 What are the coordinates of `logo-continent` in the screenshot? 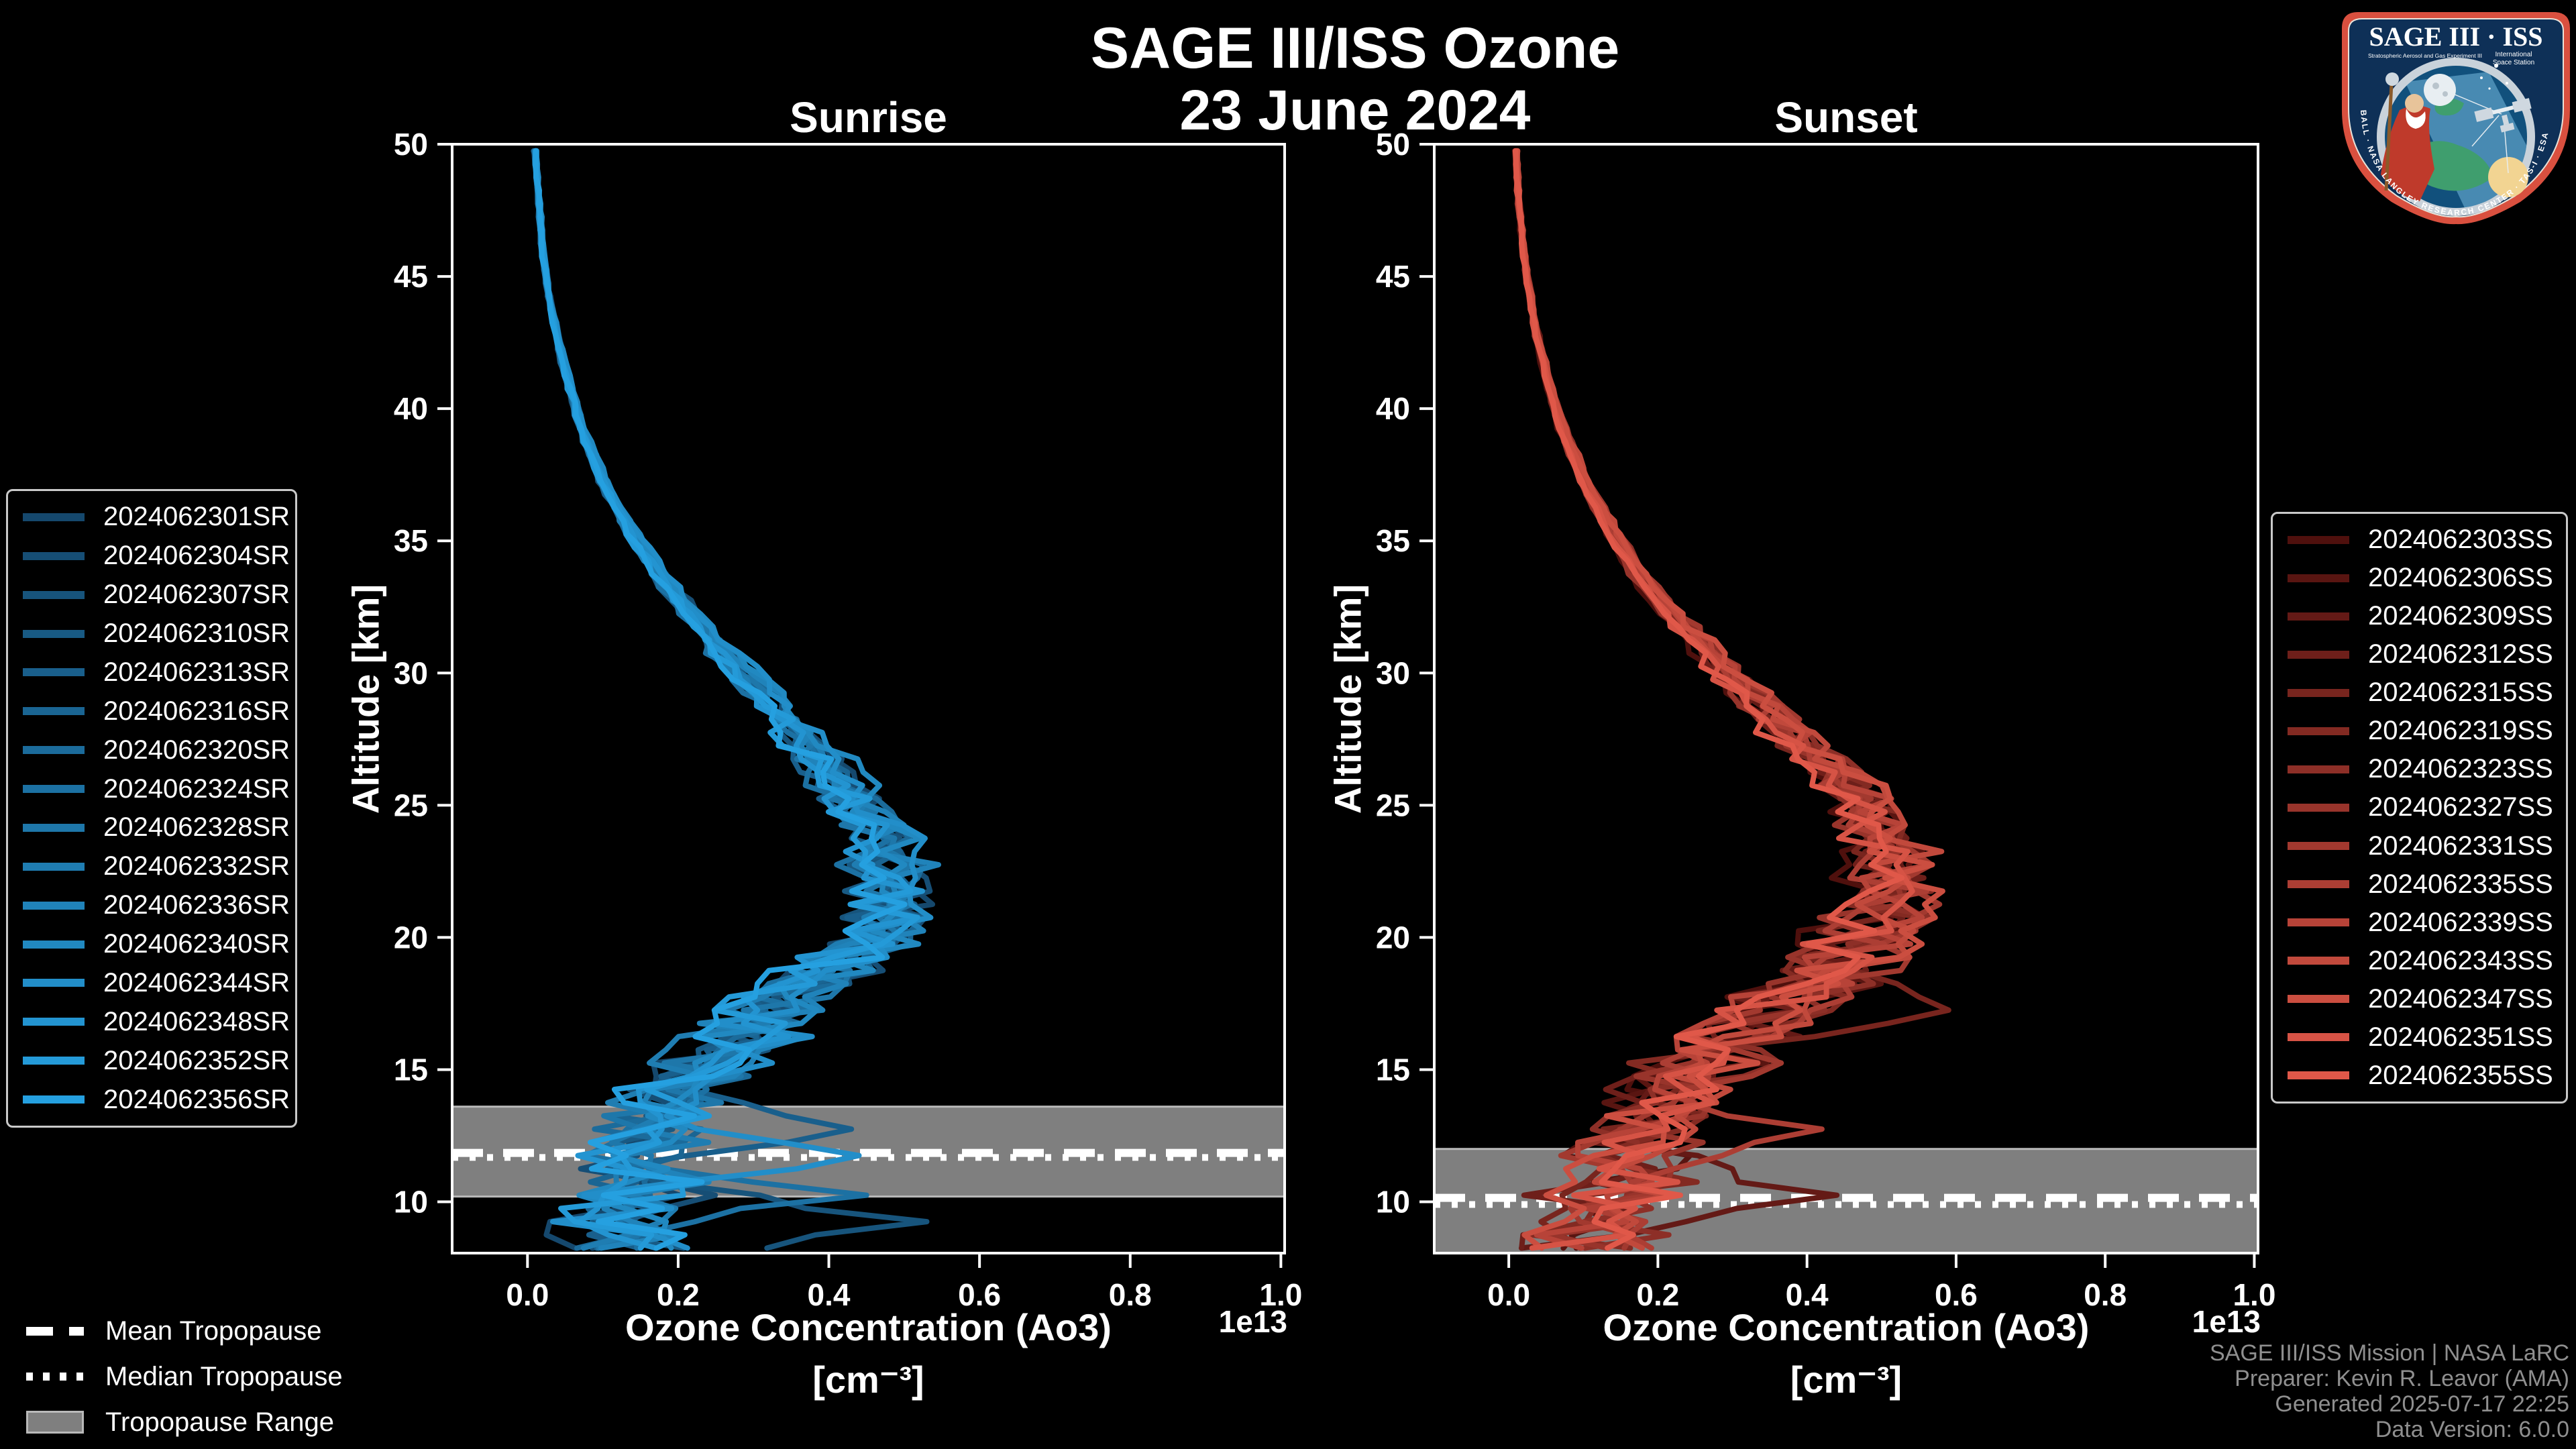 It's located at (2452, 166).